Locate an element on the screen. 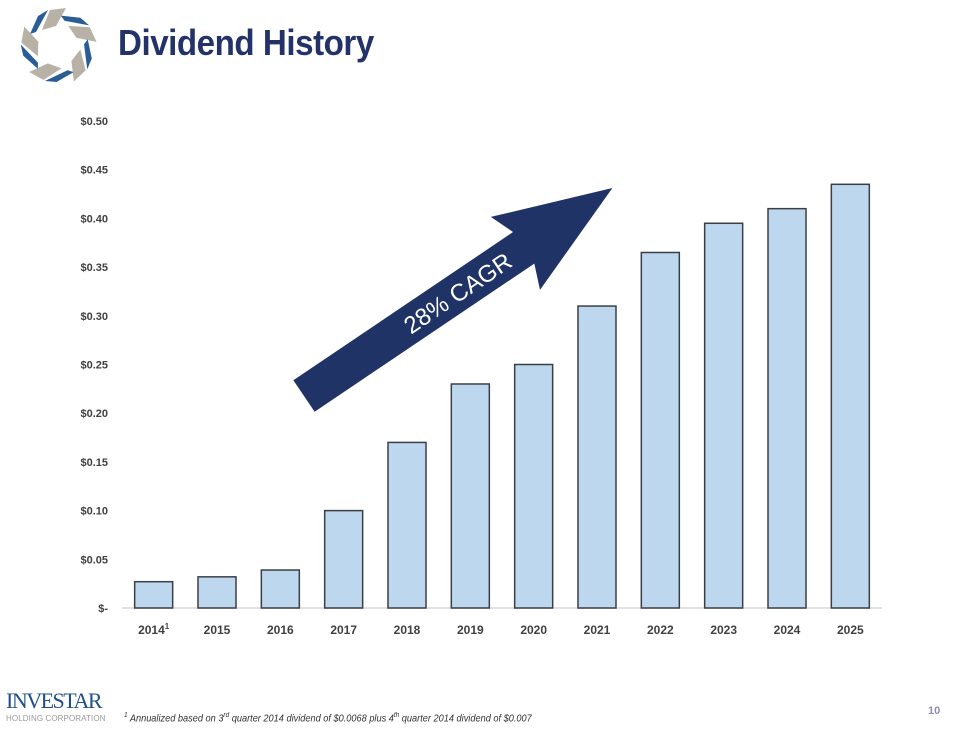  bar-2021 is located at coordinates (597, 457).